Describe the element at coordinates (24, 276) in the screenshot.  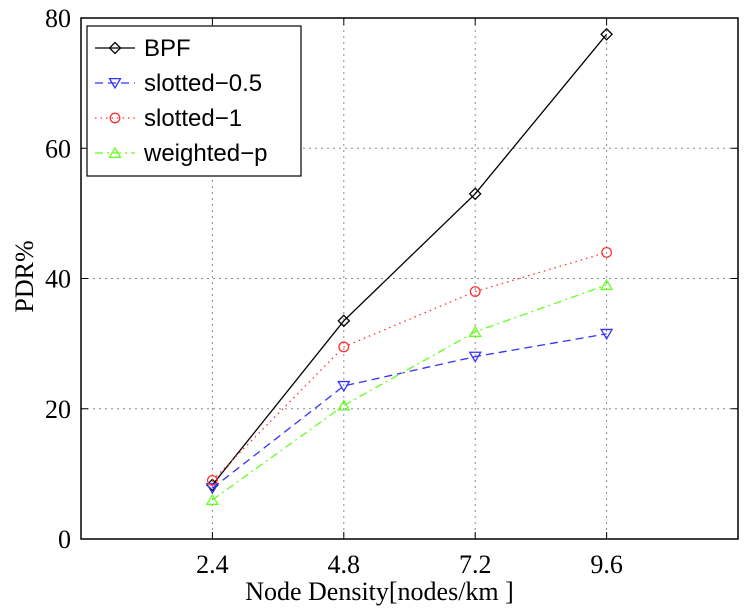
I see `y-axis-label: PDR%` at that location.